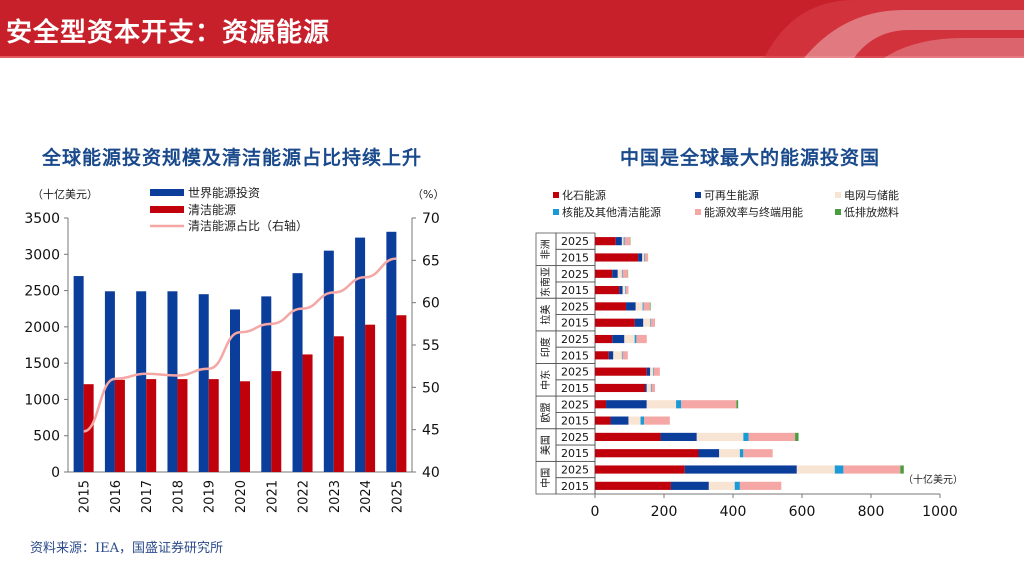  What do you see at coordinates (151, 425) in the screenshot?
I see `bar-clean-2017` at bounding box center [151, 425].